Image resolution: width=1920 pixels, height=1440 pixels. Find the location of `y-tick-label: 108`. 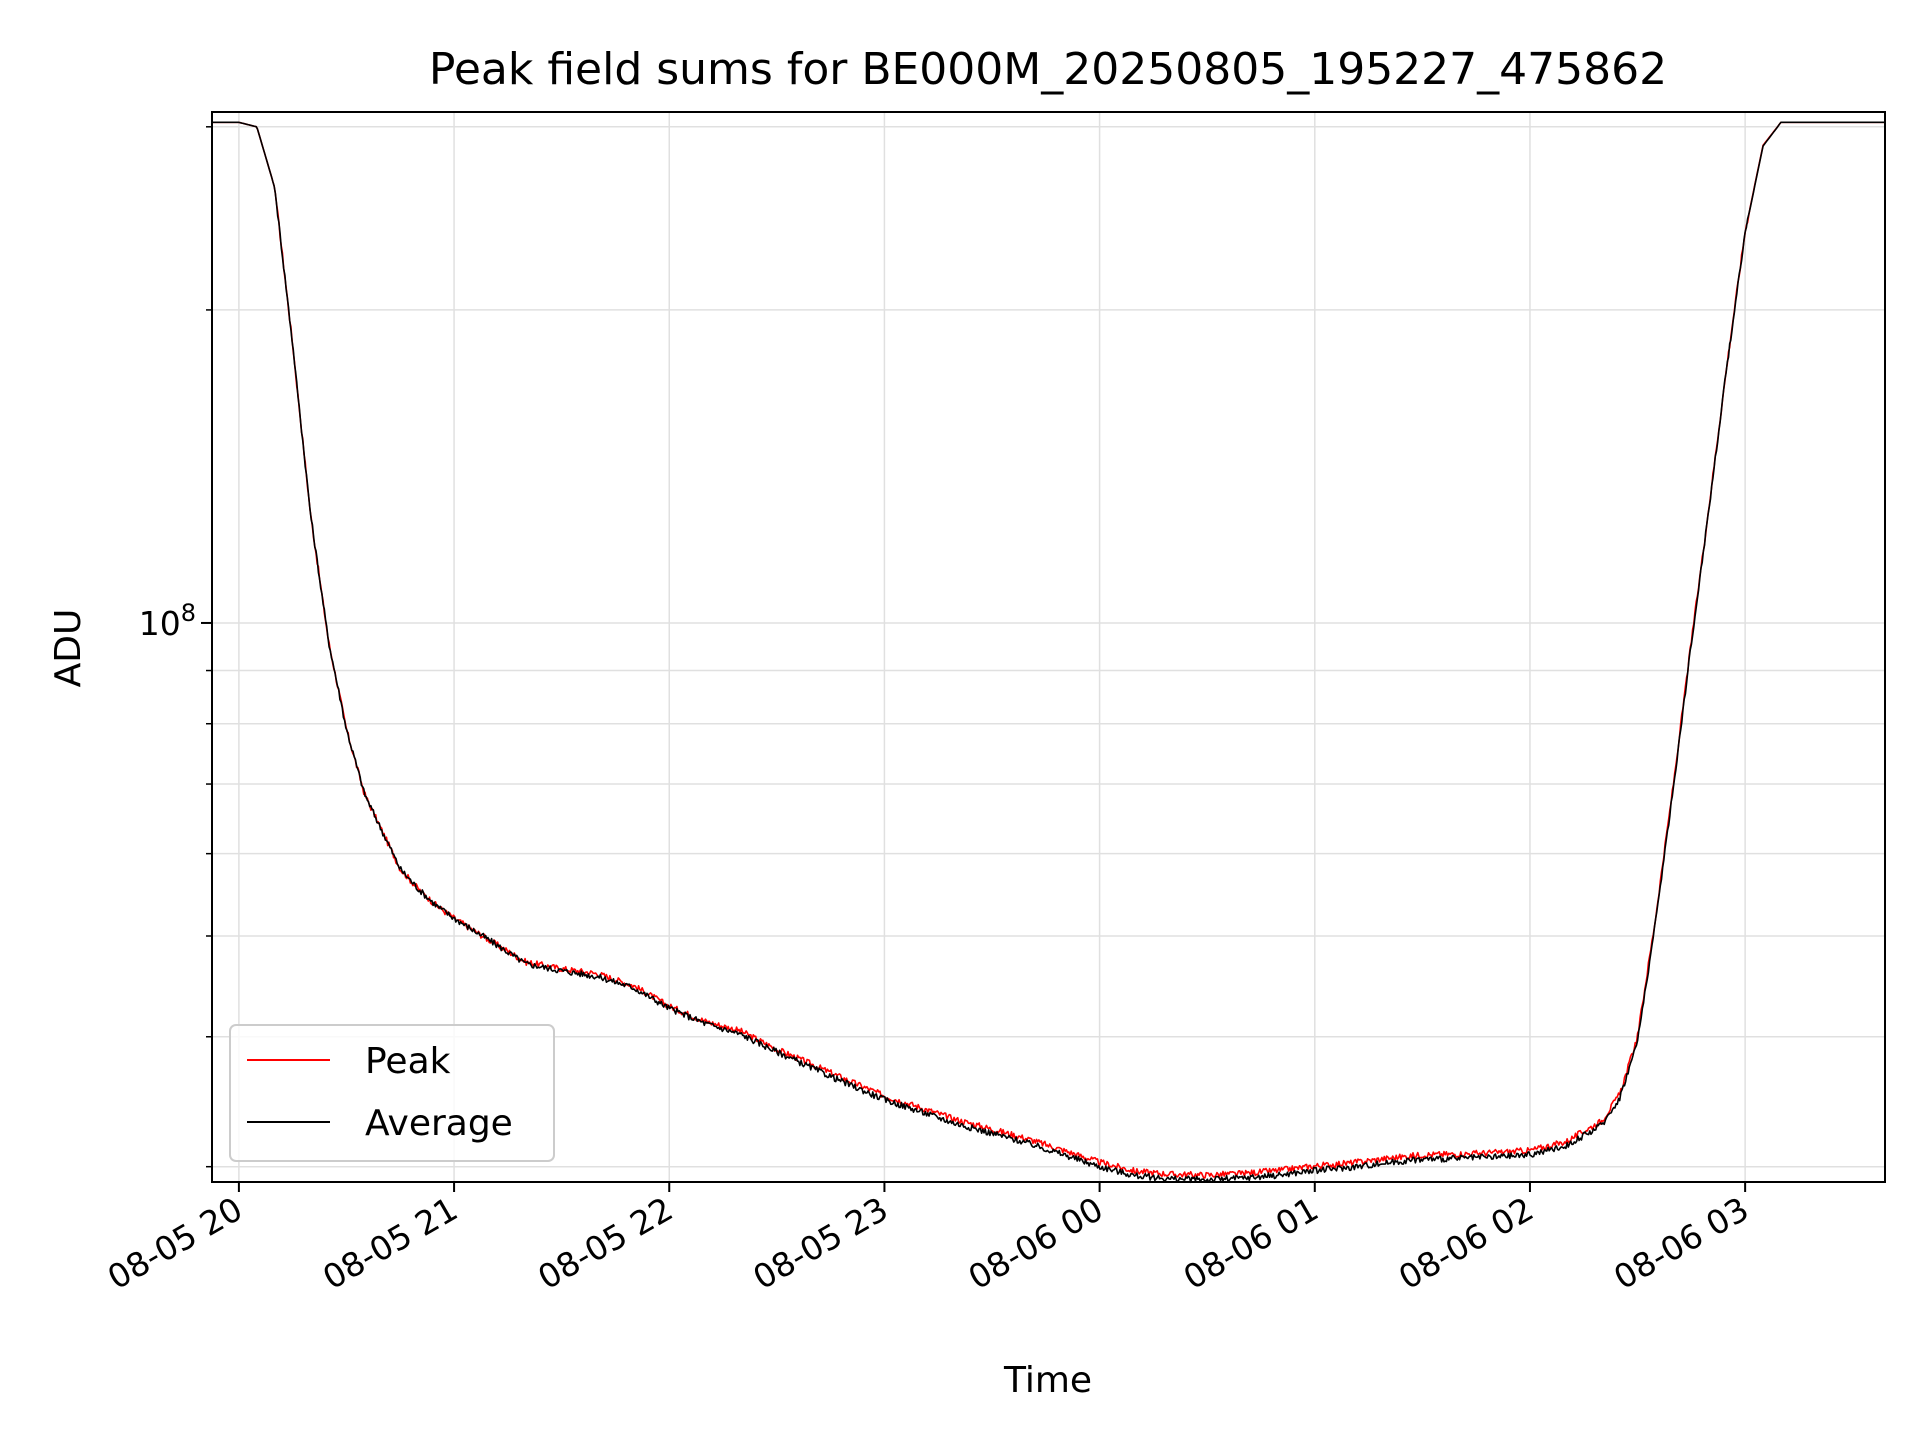

y-tick-label: 108 is located at coordinates (167, 621).